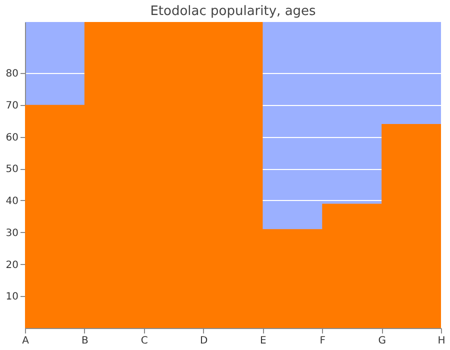 Image resolution: width=450 pixels, height=350 pixels. I want to click on x-tick-label: E, so click(263, 341).